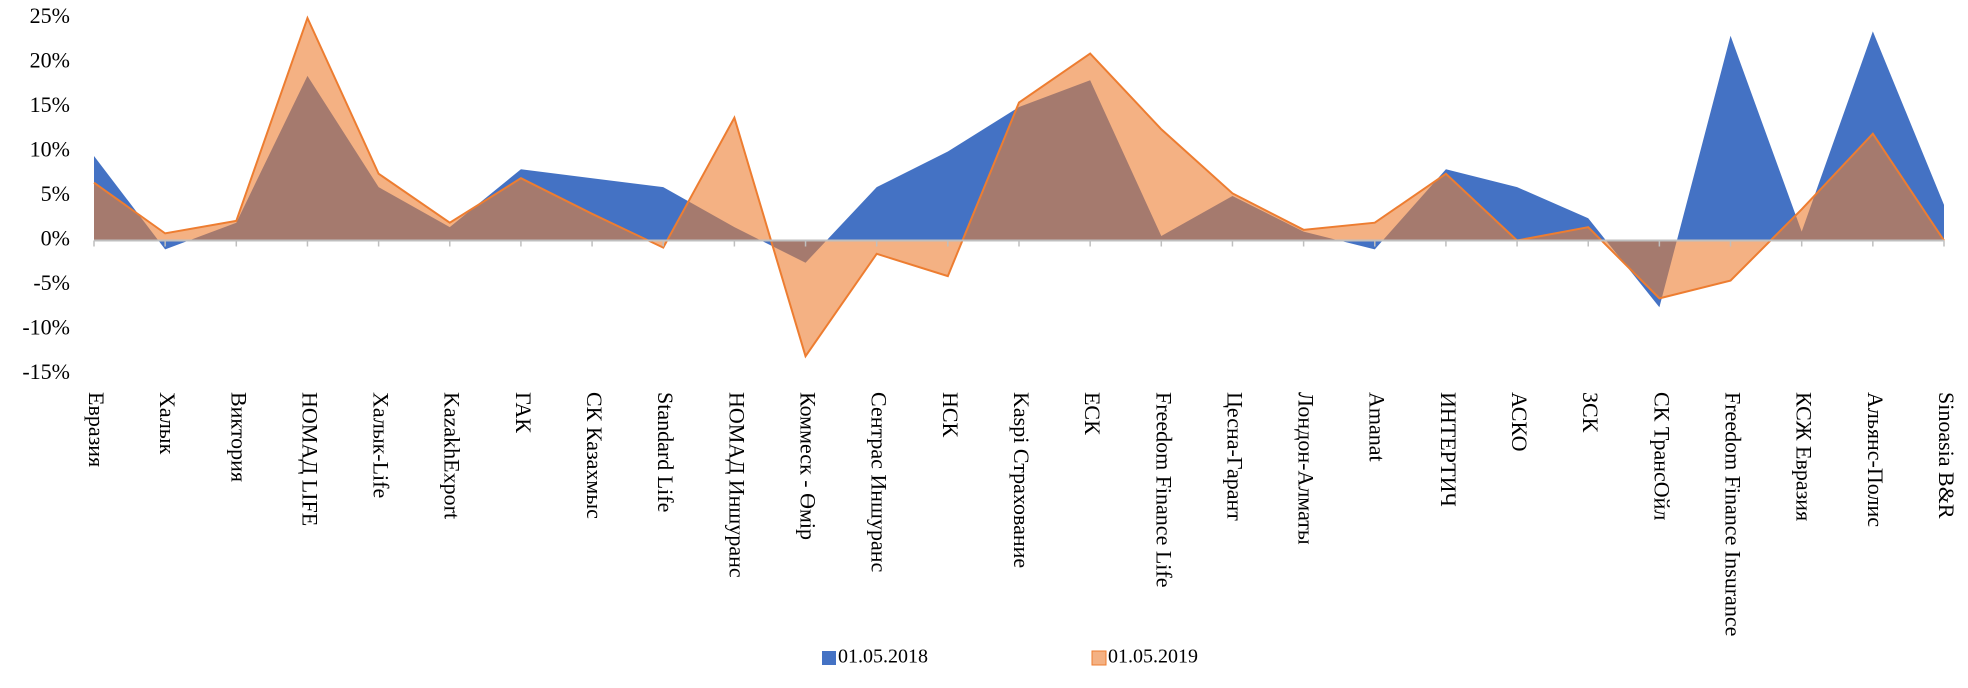  I want to click on y-tick-label: 10%, so click(50, 149).